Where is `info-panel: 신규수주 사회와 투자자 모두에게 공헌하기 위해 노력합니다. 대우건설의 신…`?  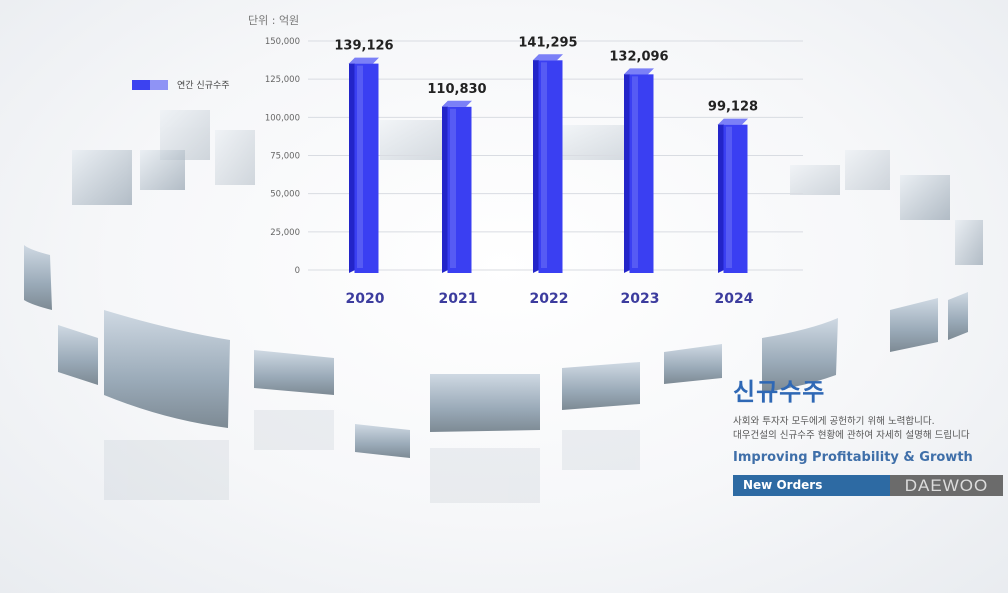
info-panel: 신규수주 사회와 투자자 모두에게 공헌하기 위해 노력합니다. 대우건설의 신… is located at coordinates (869, 434).